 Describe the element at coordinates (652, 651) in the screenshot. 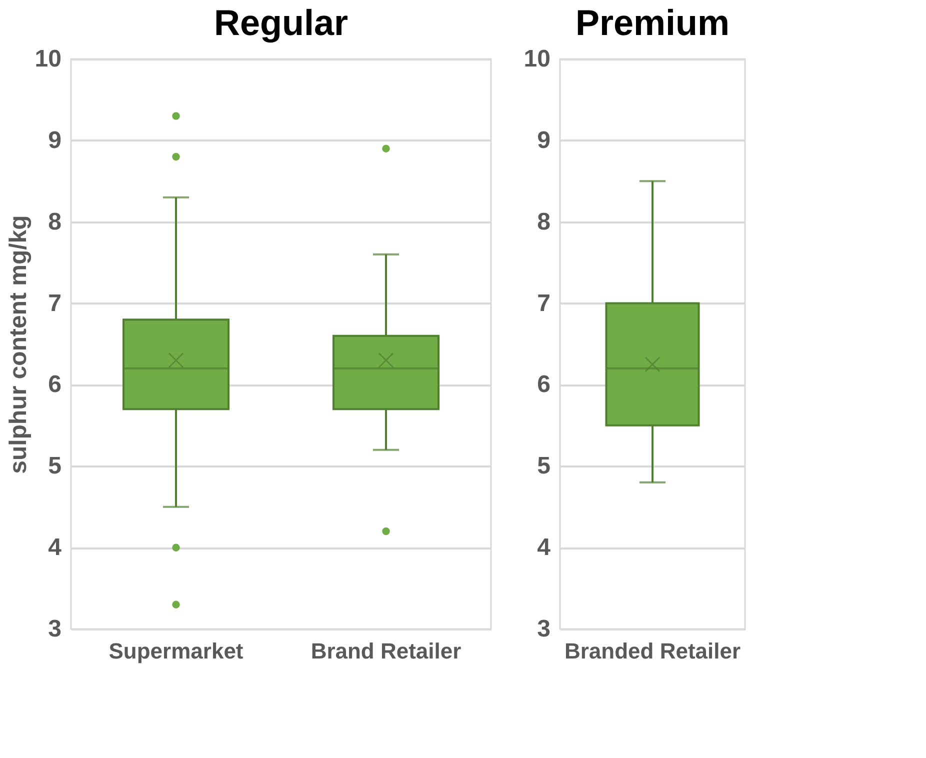

I see `x-tick-label: Branded Retailer` at that location.